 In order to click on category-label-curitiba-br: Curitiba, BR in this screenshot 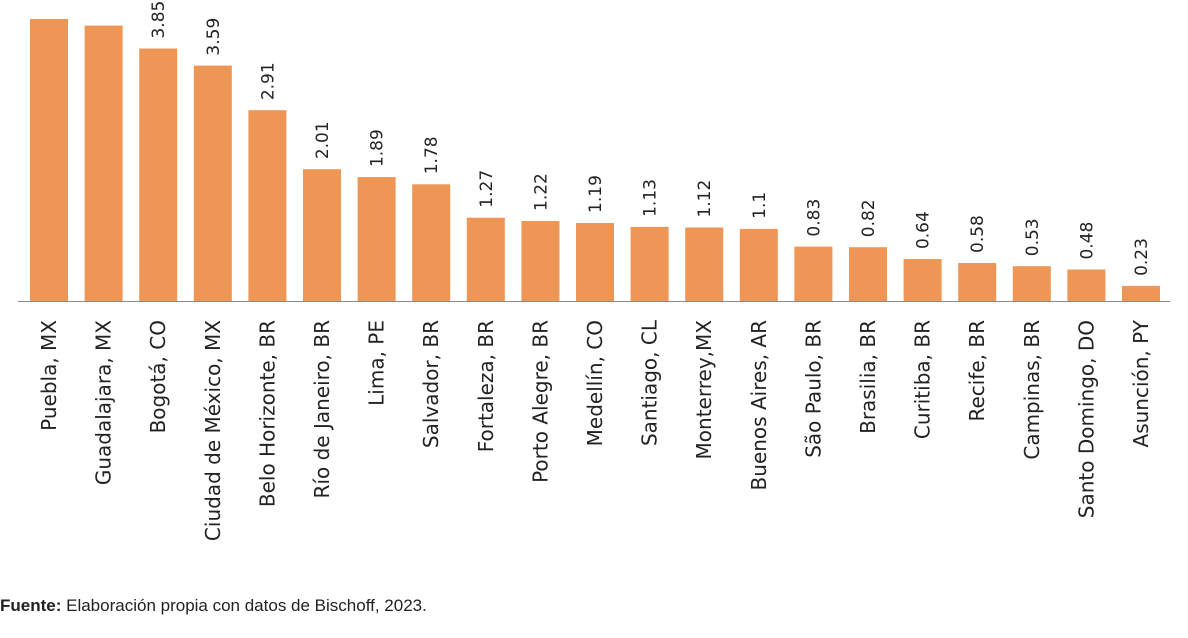, I will do `click(923, 379)`.